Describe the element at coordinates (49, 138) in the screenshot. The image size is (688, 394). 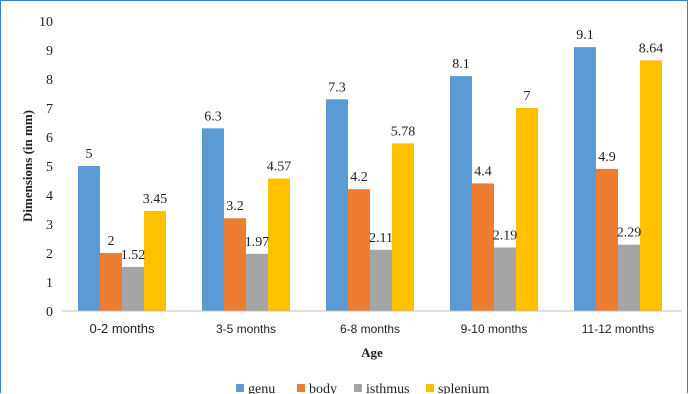
I see `y-tick-label: 6` at that location.